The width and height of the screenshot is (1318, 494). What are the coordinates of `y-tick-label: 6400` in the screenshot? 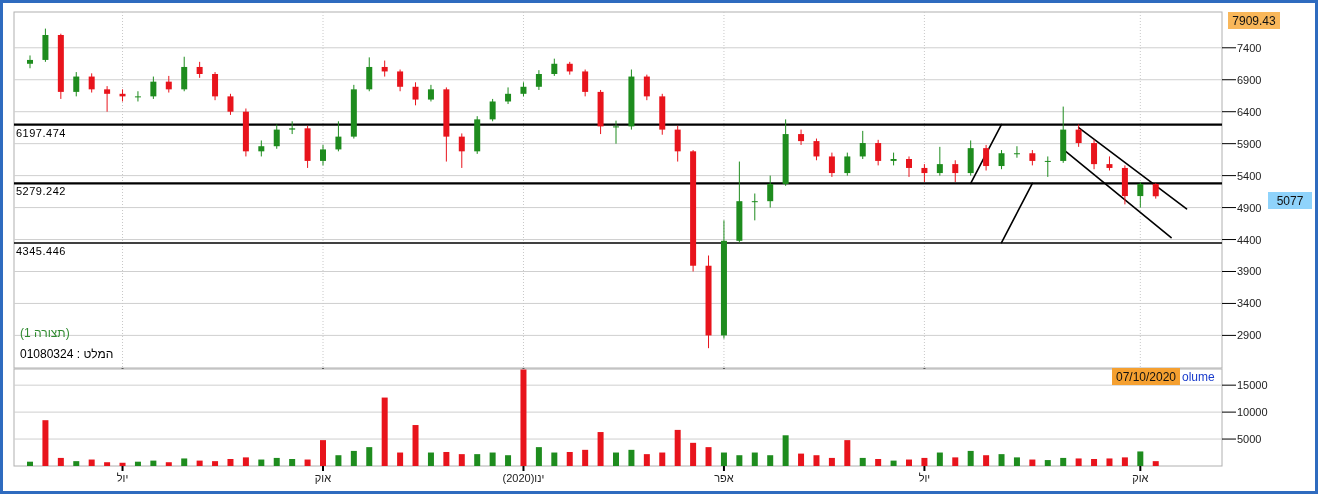 It's located at (1249, 111).